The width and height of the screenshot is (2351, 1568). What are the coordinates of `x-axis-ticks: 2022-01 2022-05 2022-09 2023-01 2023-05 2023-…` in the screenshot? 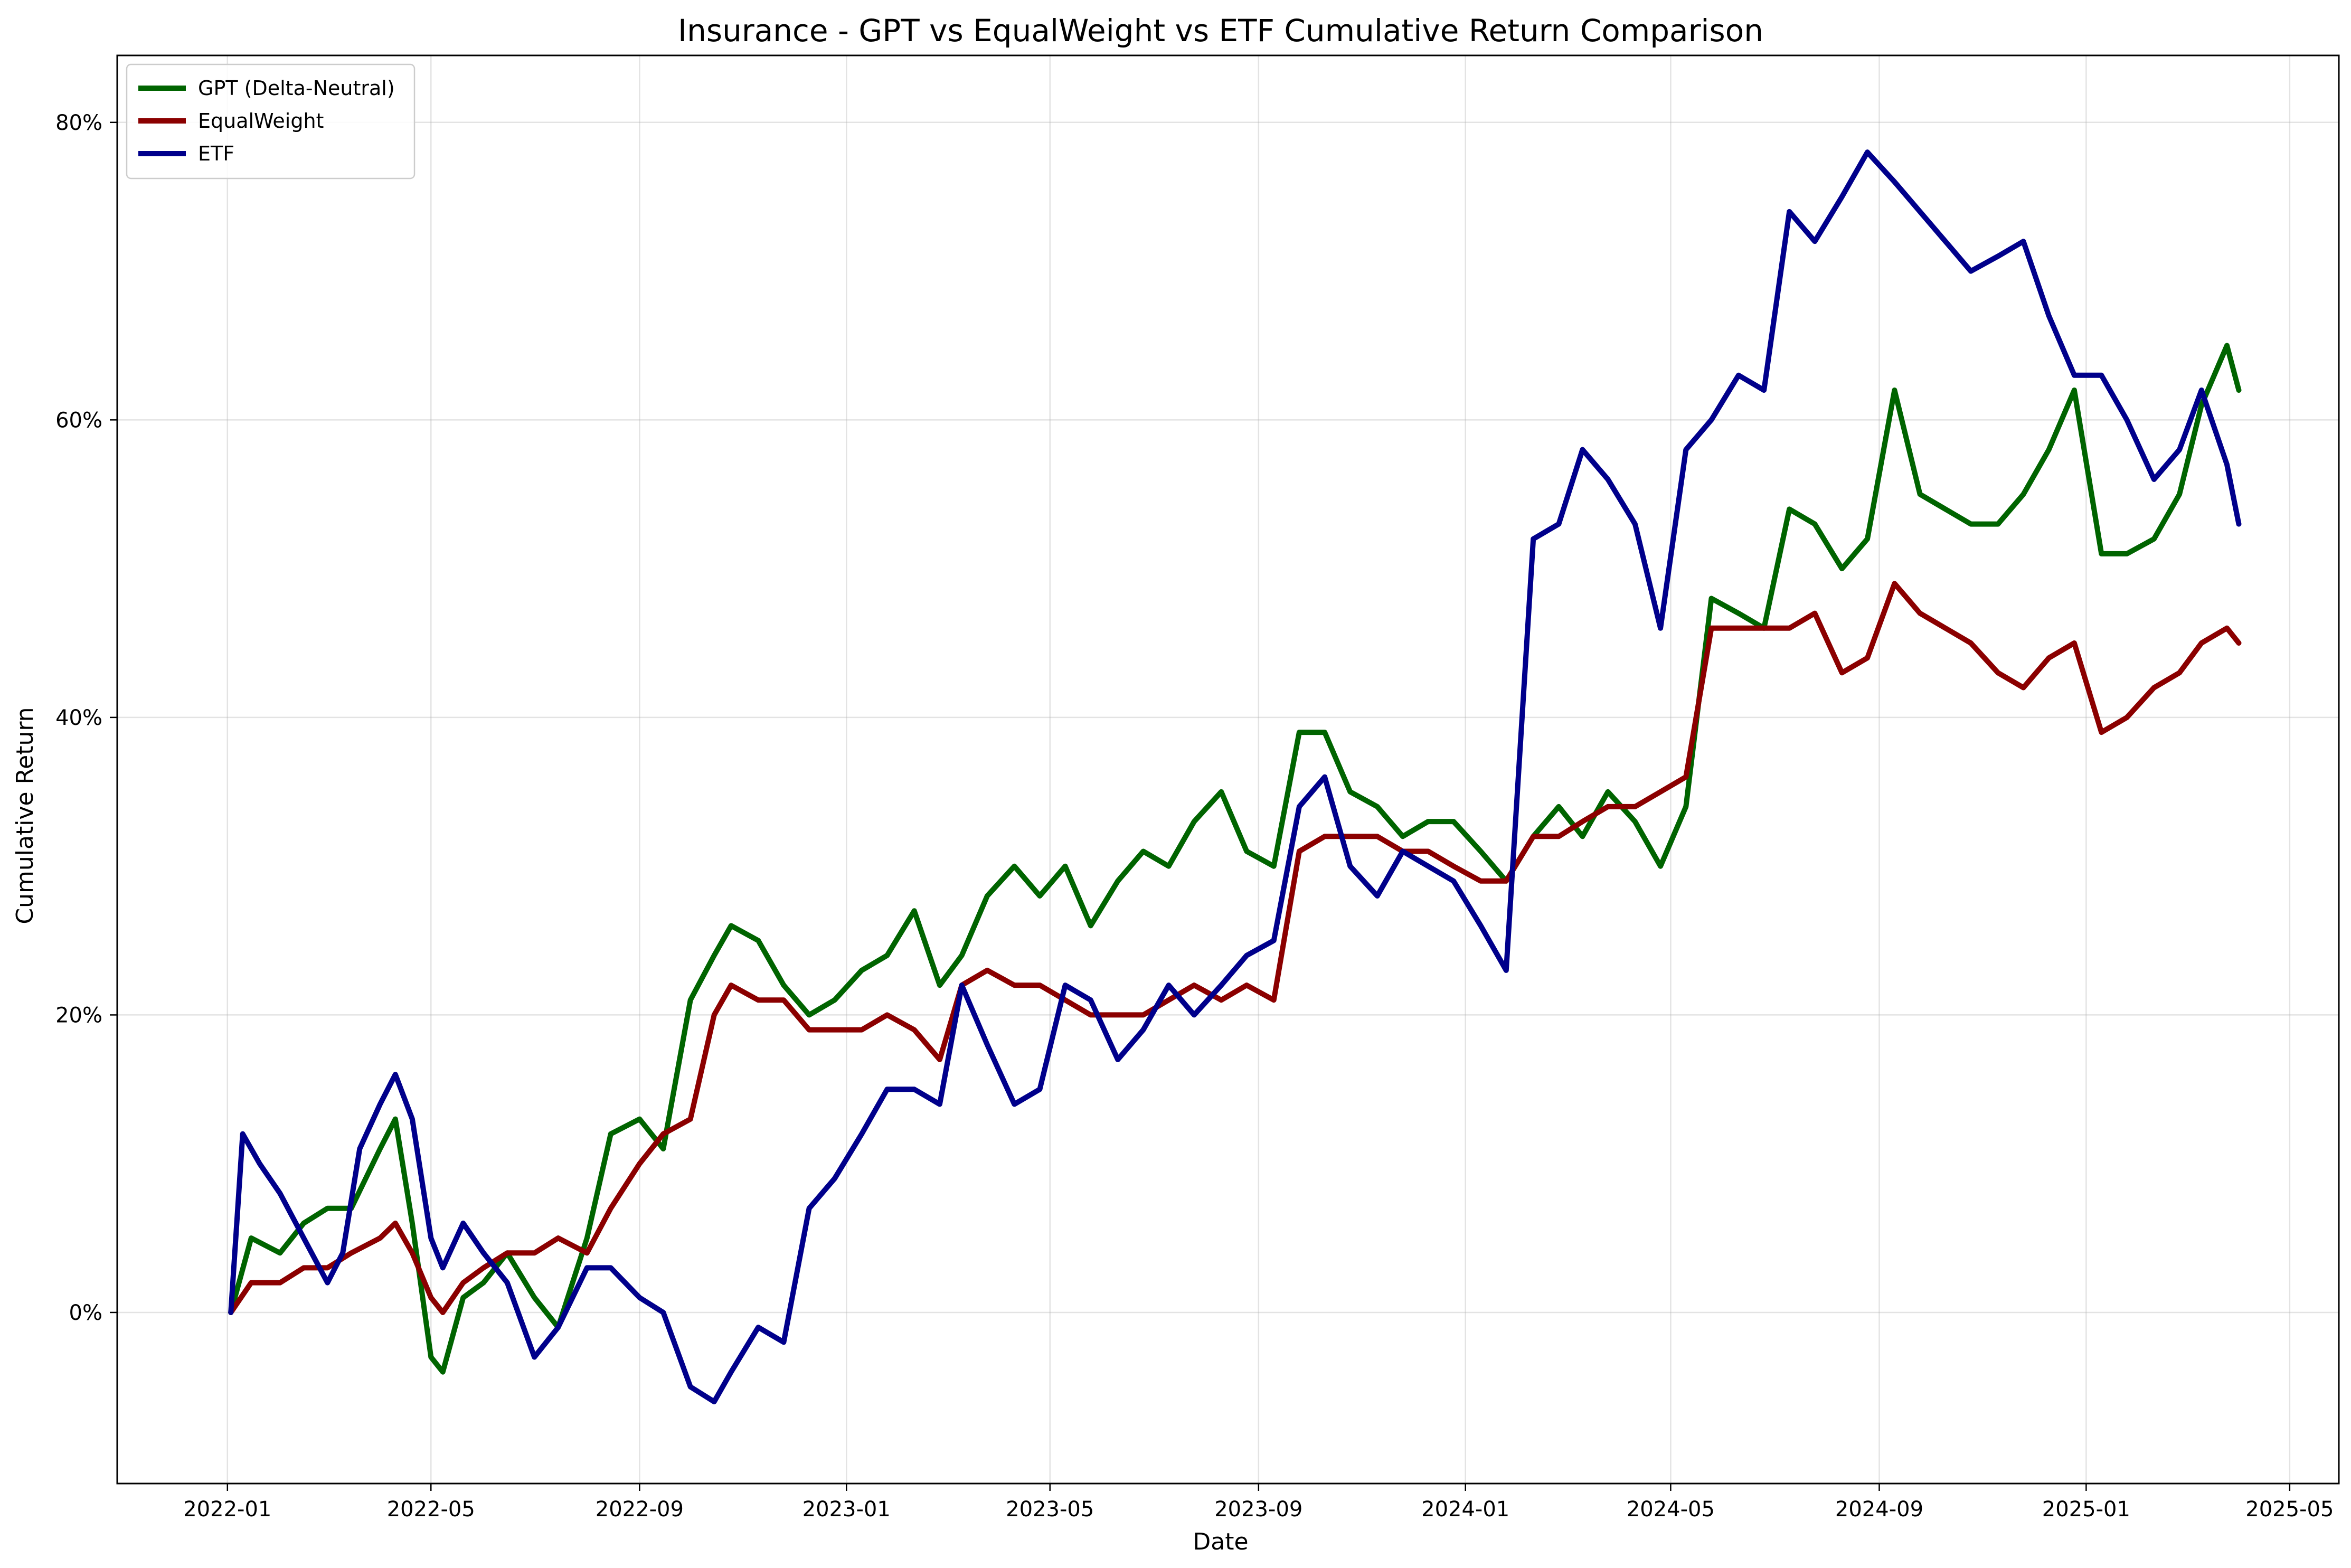 It's located at (1259, 1503).